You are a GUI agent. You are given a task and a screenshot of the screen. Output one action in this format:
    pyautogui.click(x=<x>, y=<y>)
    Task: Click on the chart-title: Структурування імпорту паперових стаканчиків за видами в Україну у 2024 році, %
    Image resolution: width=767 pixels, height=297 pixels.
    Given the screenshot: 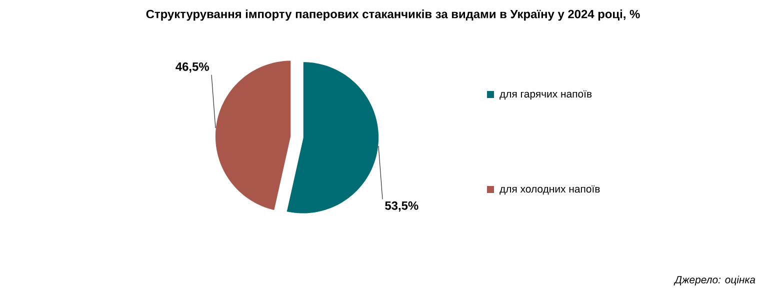 What is the action you would take?
    pyautogui.click(x=393, y=15)
    